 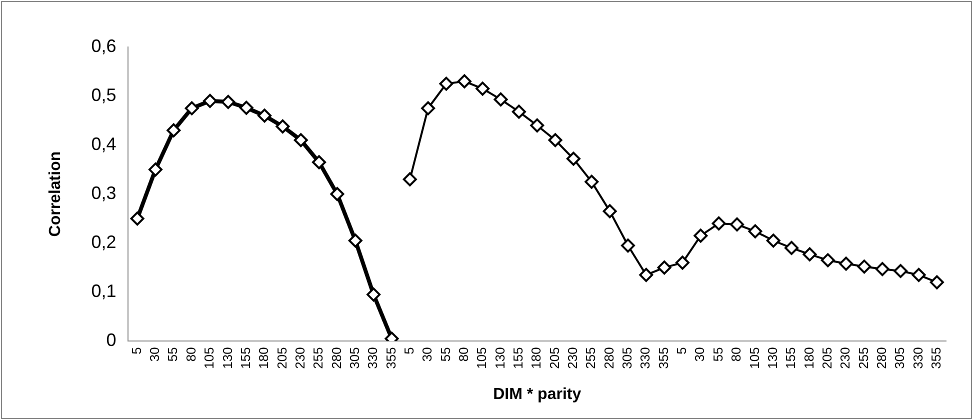 I want to click on y-tick-label: 0, so click(x=111, y=340).